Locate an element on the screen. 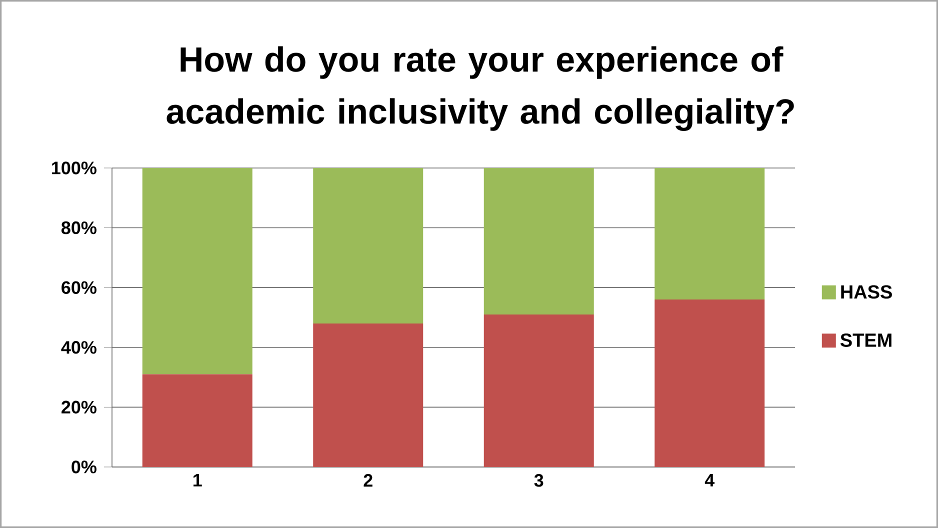 Image resolution: width=938 pixels, height=528 pixels. y-tick-label: 40% is located at coordinates (78, 347).